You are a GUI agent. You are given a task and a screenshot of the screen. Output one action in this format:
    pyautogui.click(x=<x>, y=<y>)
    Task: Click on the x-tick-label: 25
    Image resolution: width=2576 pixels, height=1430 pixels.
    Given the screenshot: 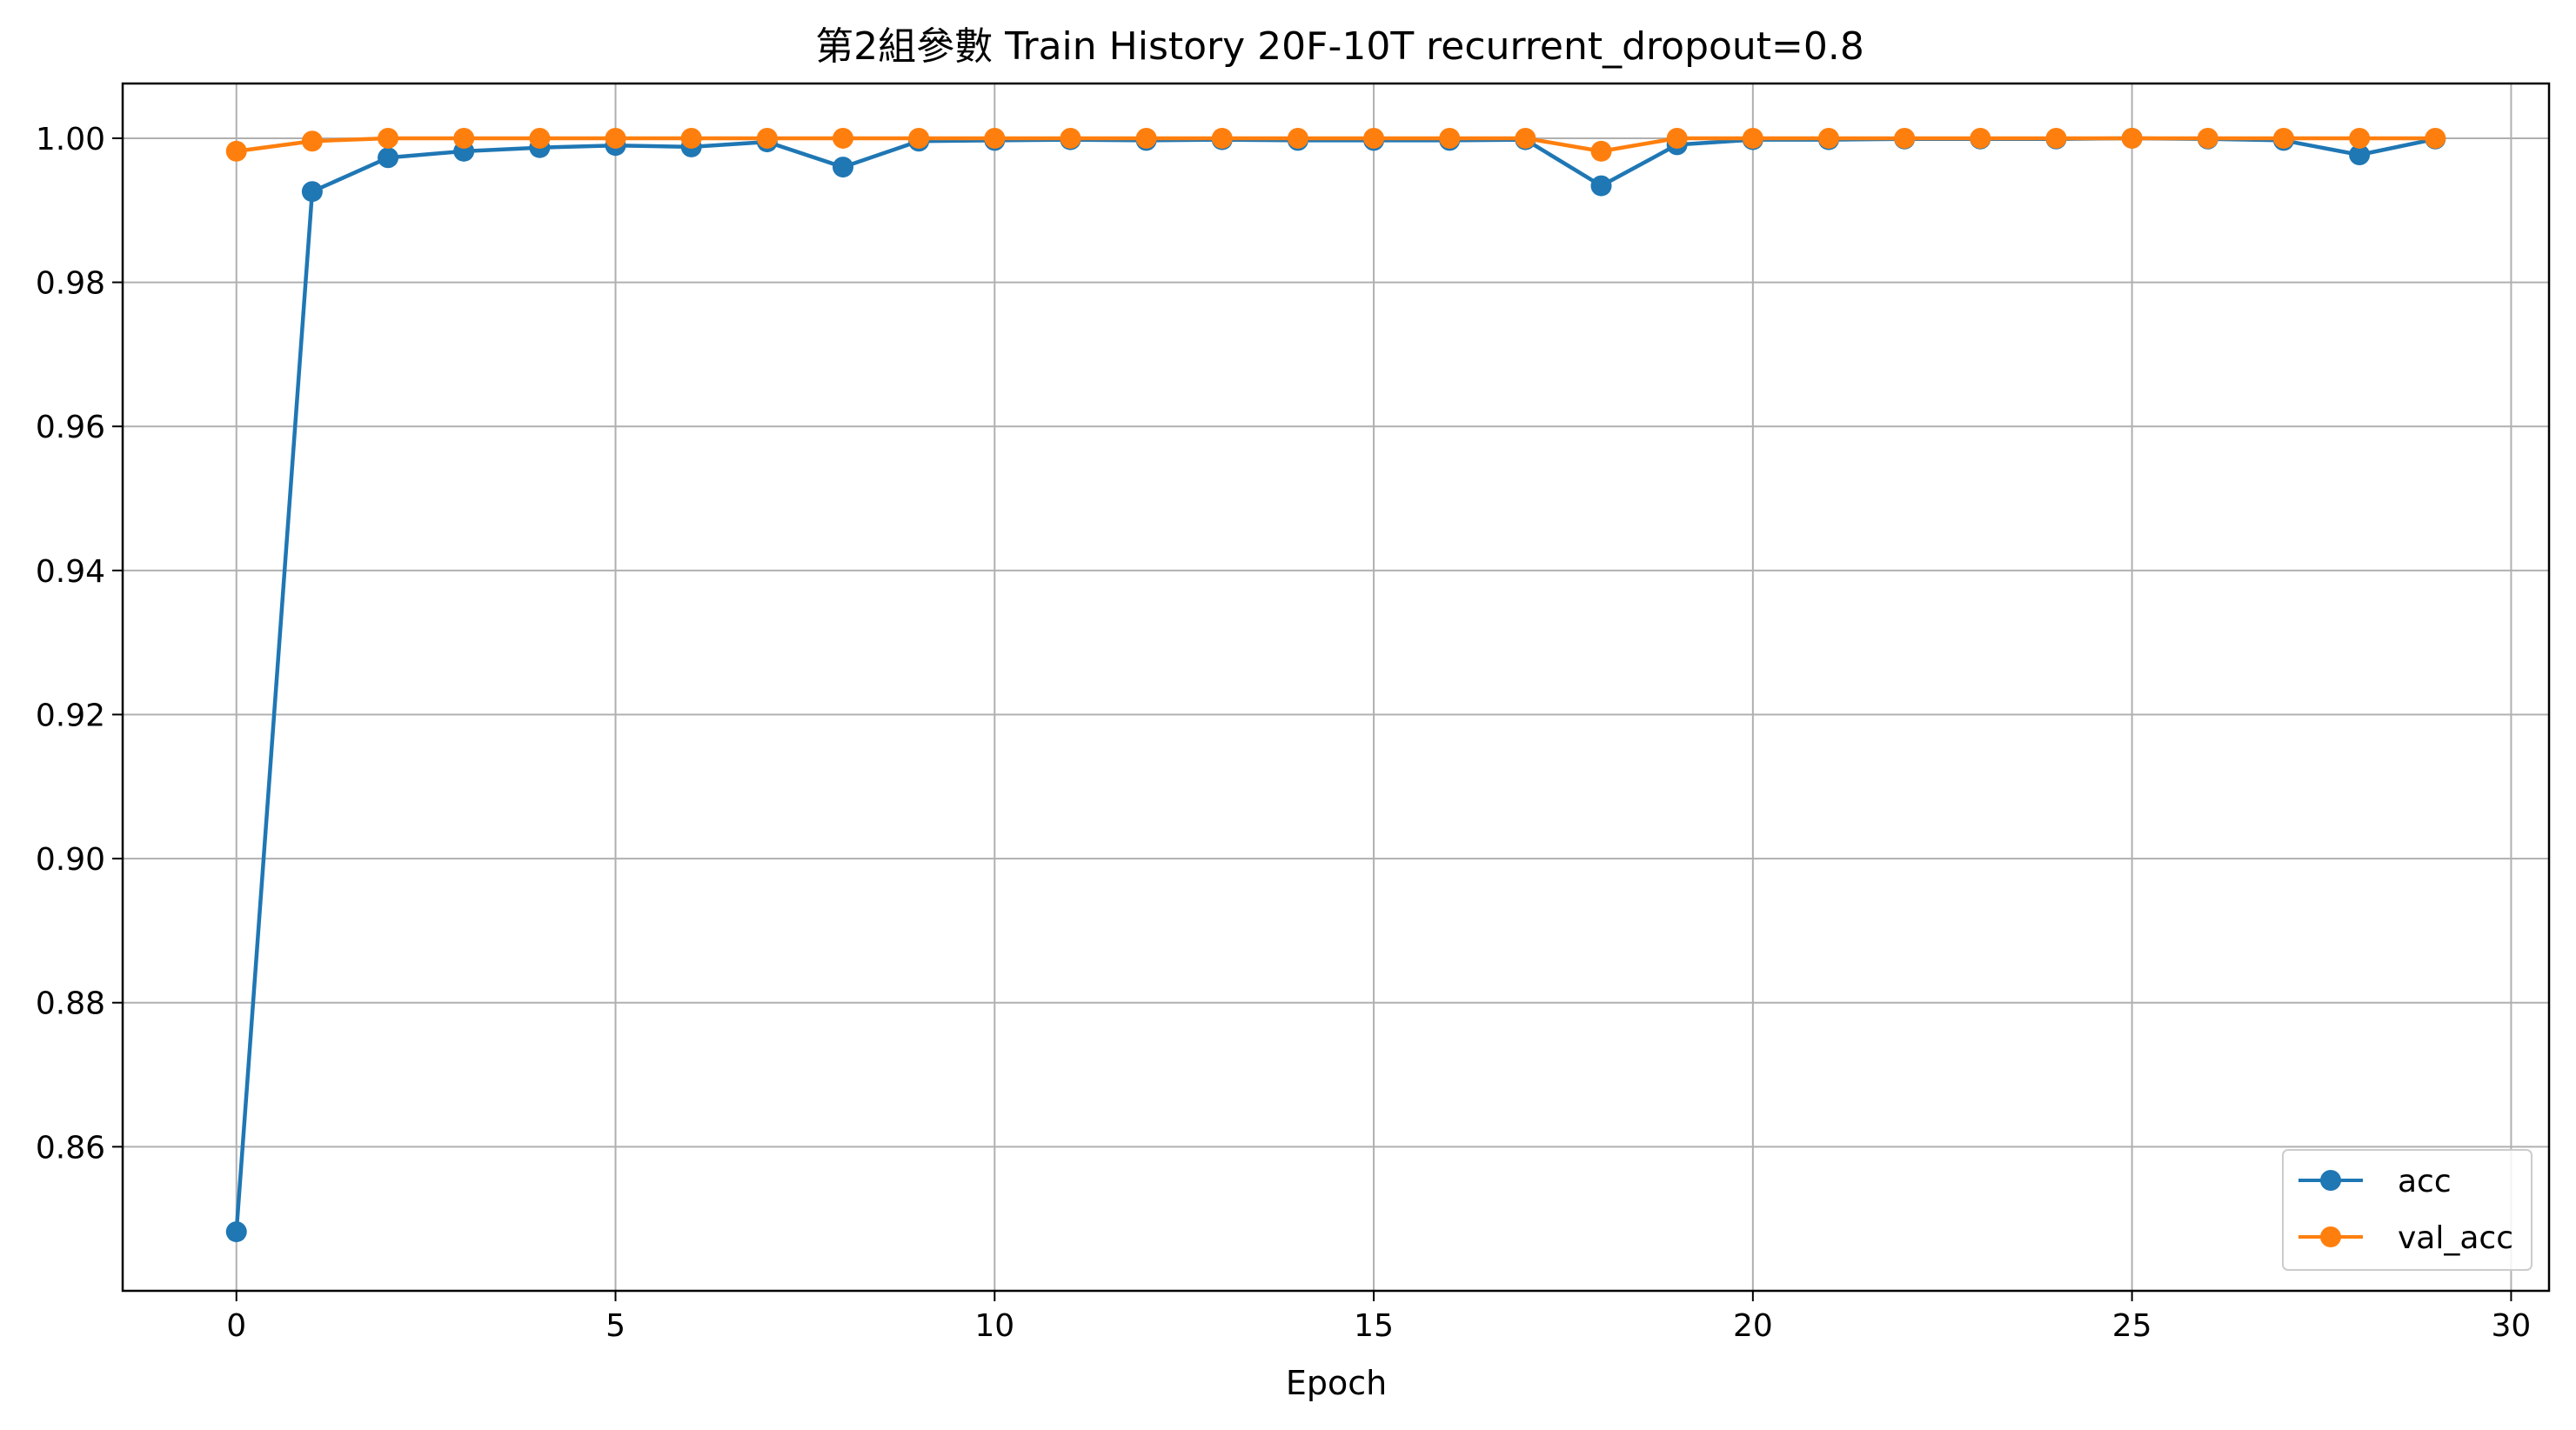 What is the action you would take?
    pyautogui.click(x=2132, y=1326)
    